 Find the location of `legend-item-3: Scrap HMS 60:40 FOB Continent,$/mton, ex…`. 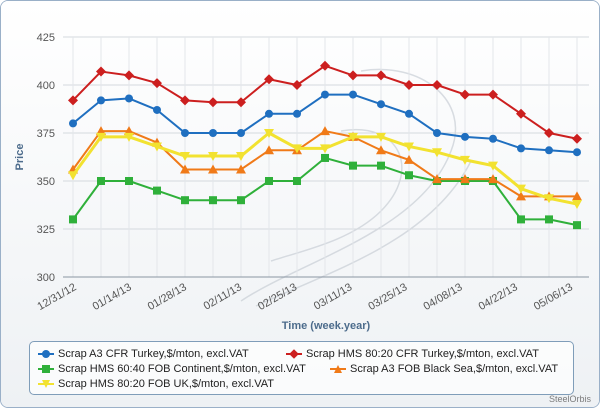

legend-item-3: Scrap HMS 60:40 FOB Continent,$/mton, ex… is located at coordinates (172, 369).